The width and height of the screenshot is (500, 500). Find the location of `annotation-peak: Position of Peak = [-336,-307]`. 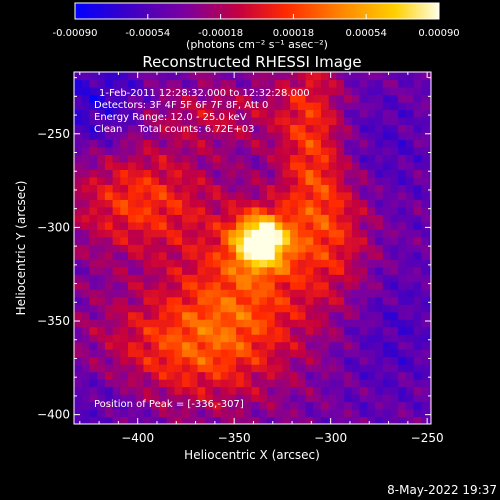

annotation-peak: Position of Peak = [-336,-307] is located at coordinates (169, 404).